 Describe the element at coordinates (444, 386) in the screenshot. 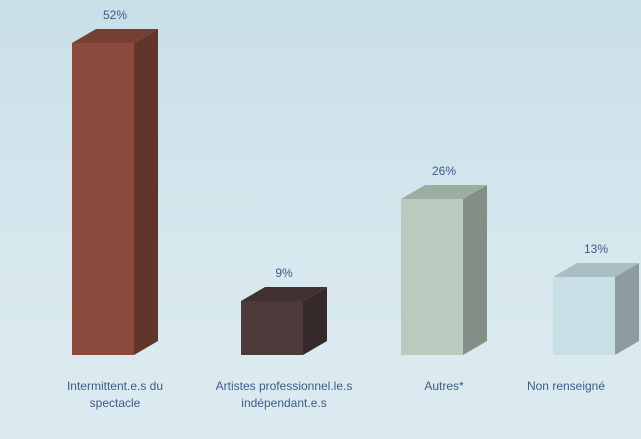

I see `x-tick-label: Autres*` at that location.